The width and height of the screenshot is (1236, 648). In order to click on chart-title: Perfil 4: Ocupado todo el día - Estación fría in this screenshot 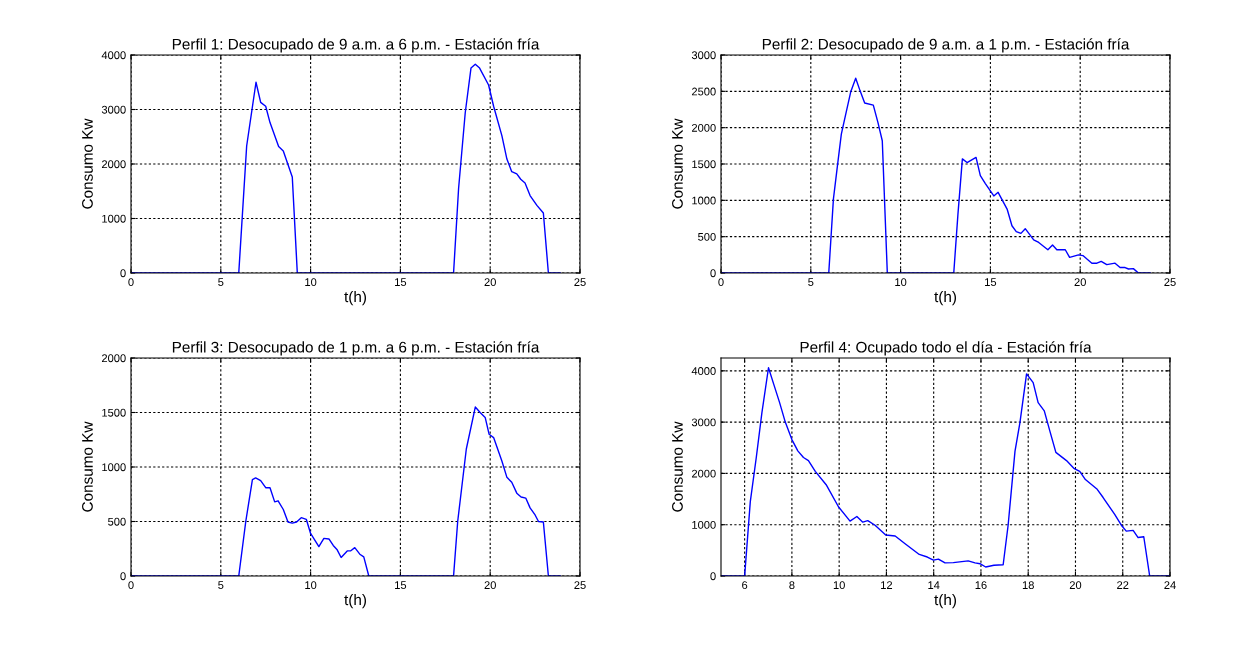, I will do `click(946, 348)`.